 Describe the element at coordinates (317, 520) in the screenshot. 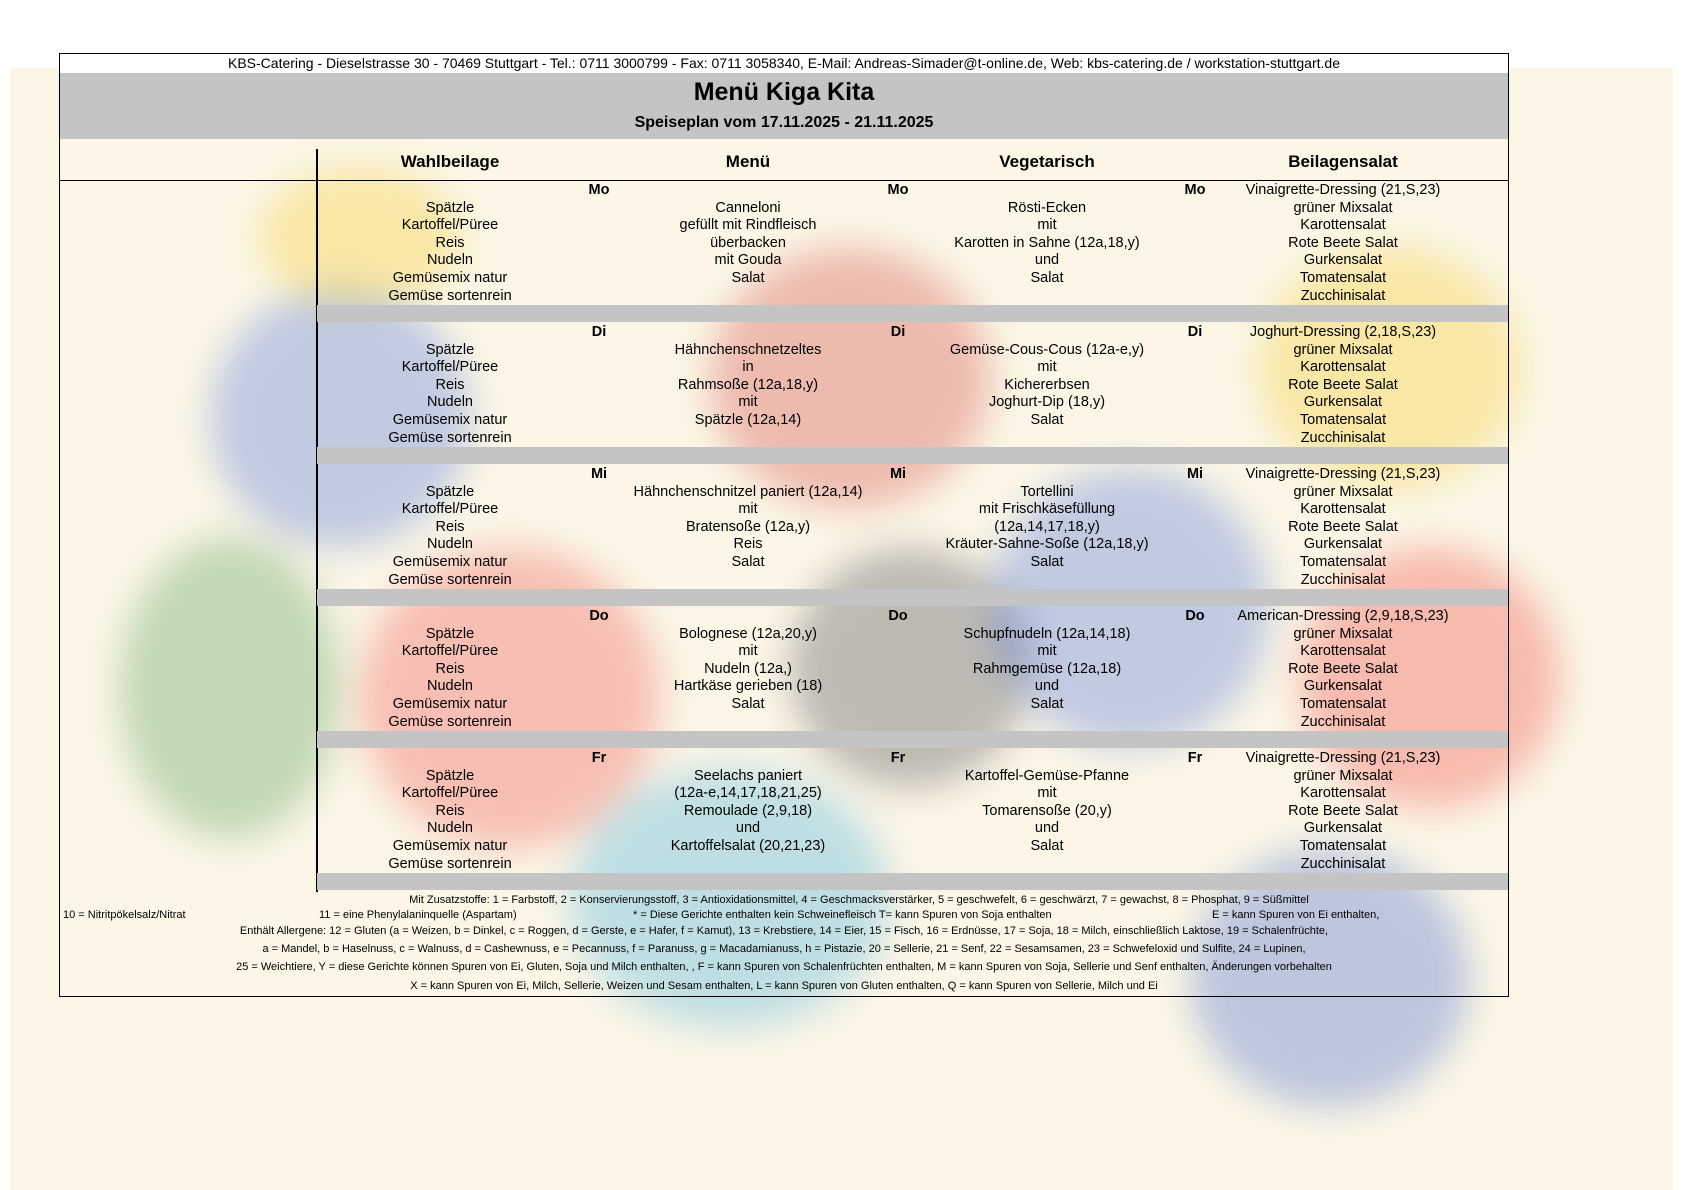

I see `column-divider` at that location.